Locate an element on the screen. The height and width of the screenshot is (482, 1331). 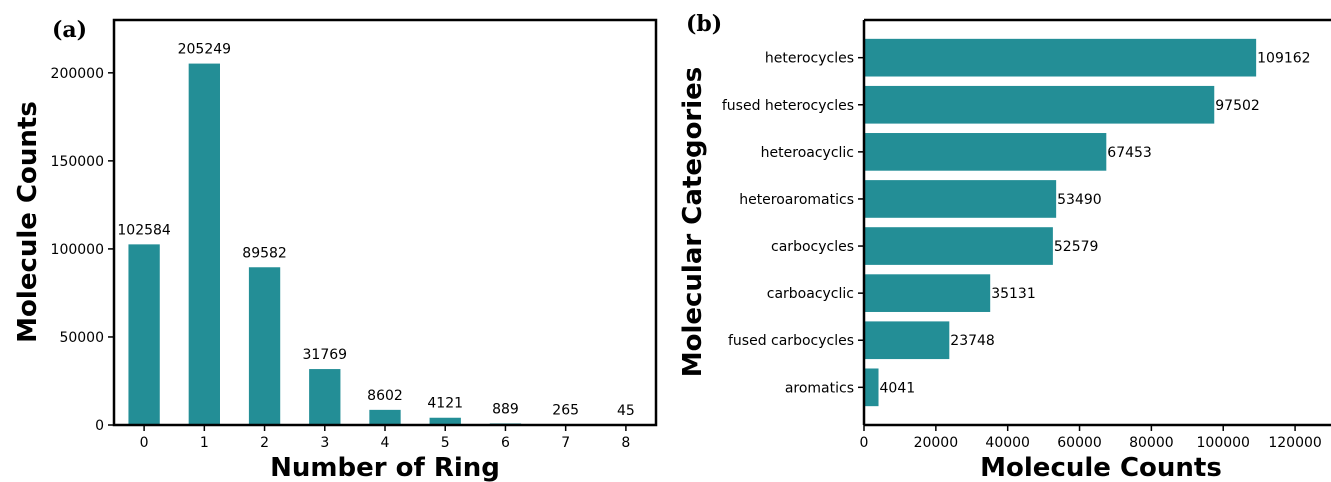
data-label-carbocycles: 52579 is located at coordinates (1076, 247).